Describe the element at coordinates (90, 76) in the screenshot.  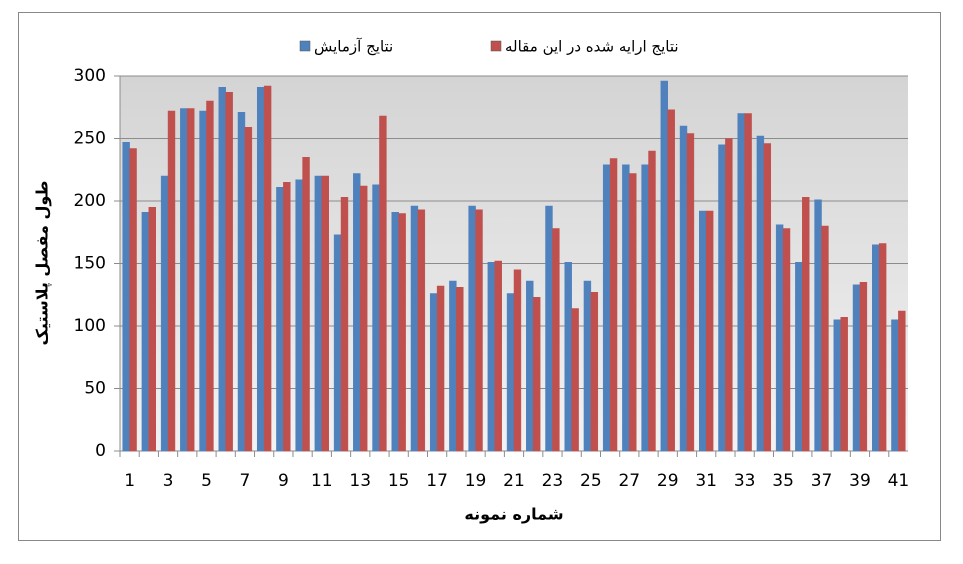
I see `y-tick-label: 300` at that location.